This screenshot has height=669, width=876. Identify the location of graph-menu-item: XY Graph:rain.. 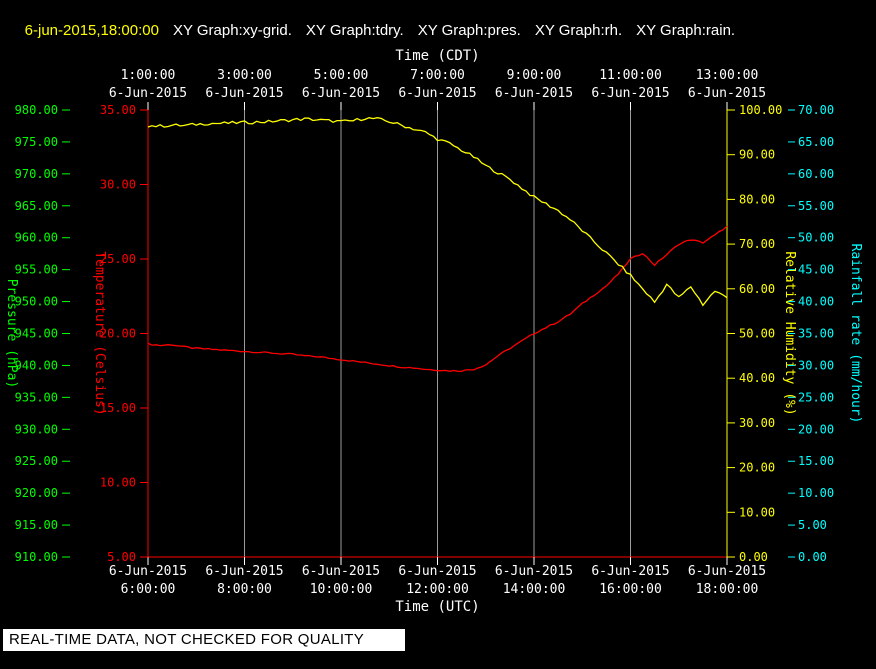
(686, 30).